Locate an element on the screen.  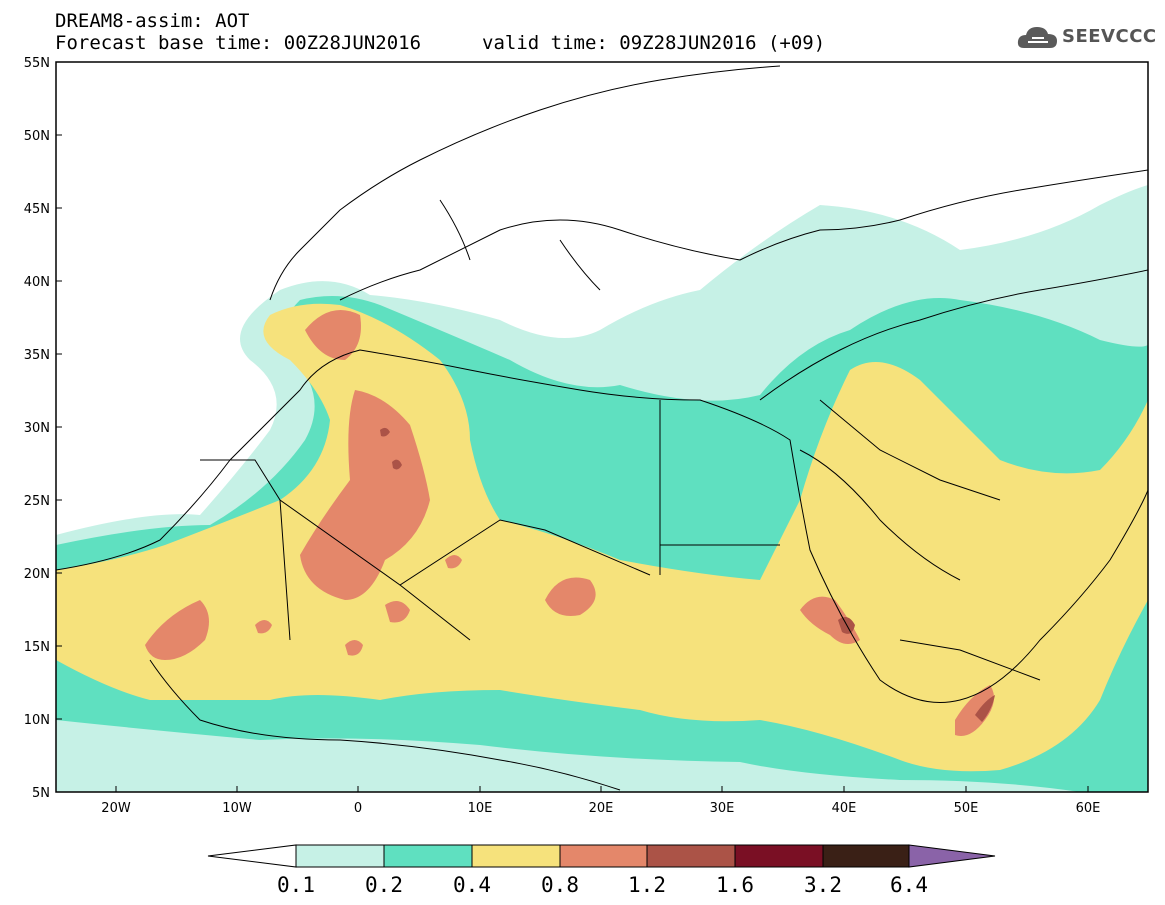
lon-label-10e: 10E is located at coordinates (480, 808).